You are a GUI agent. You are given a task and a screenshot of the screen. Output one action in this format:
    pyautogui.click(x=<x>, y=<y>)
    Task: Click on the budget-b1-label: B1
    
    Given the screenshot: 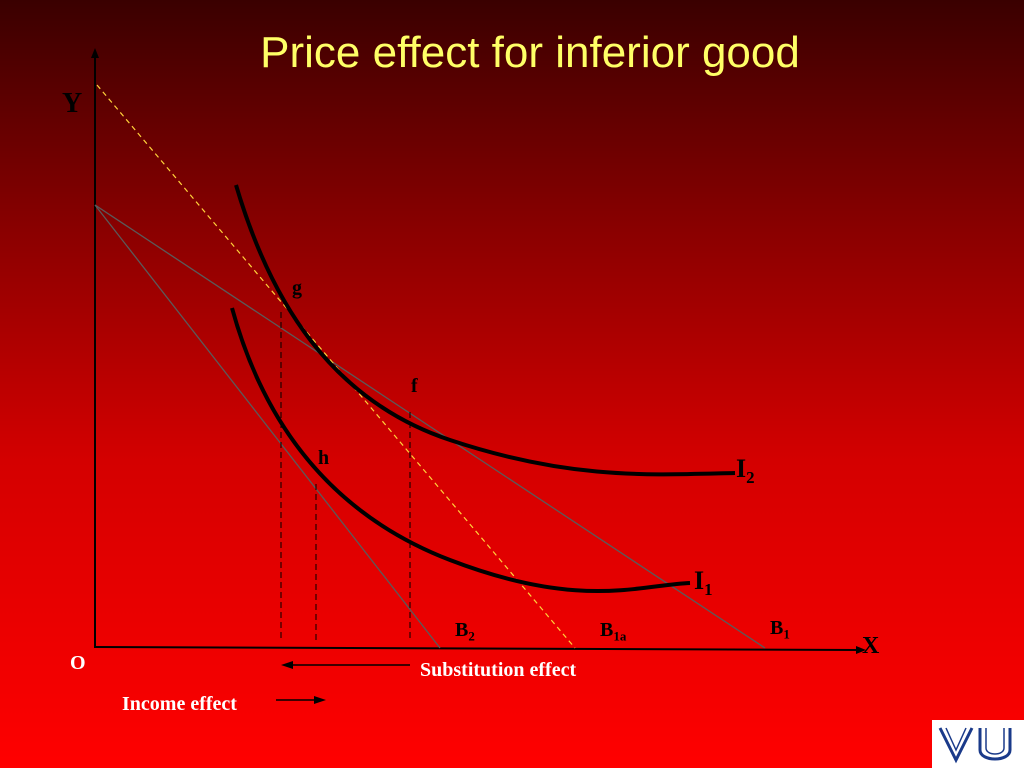 What is the action you would take?
    pyautogui.click(x=780, y=630)
    